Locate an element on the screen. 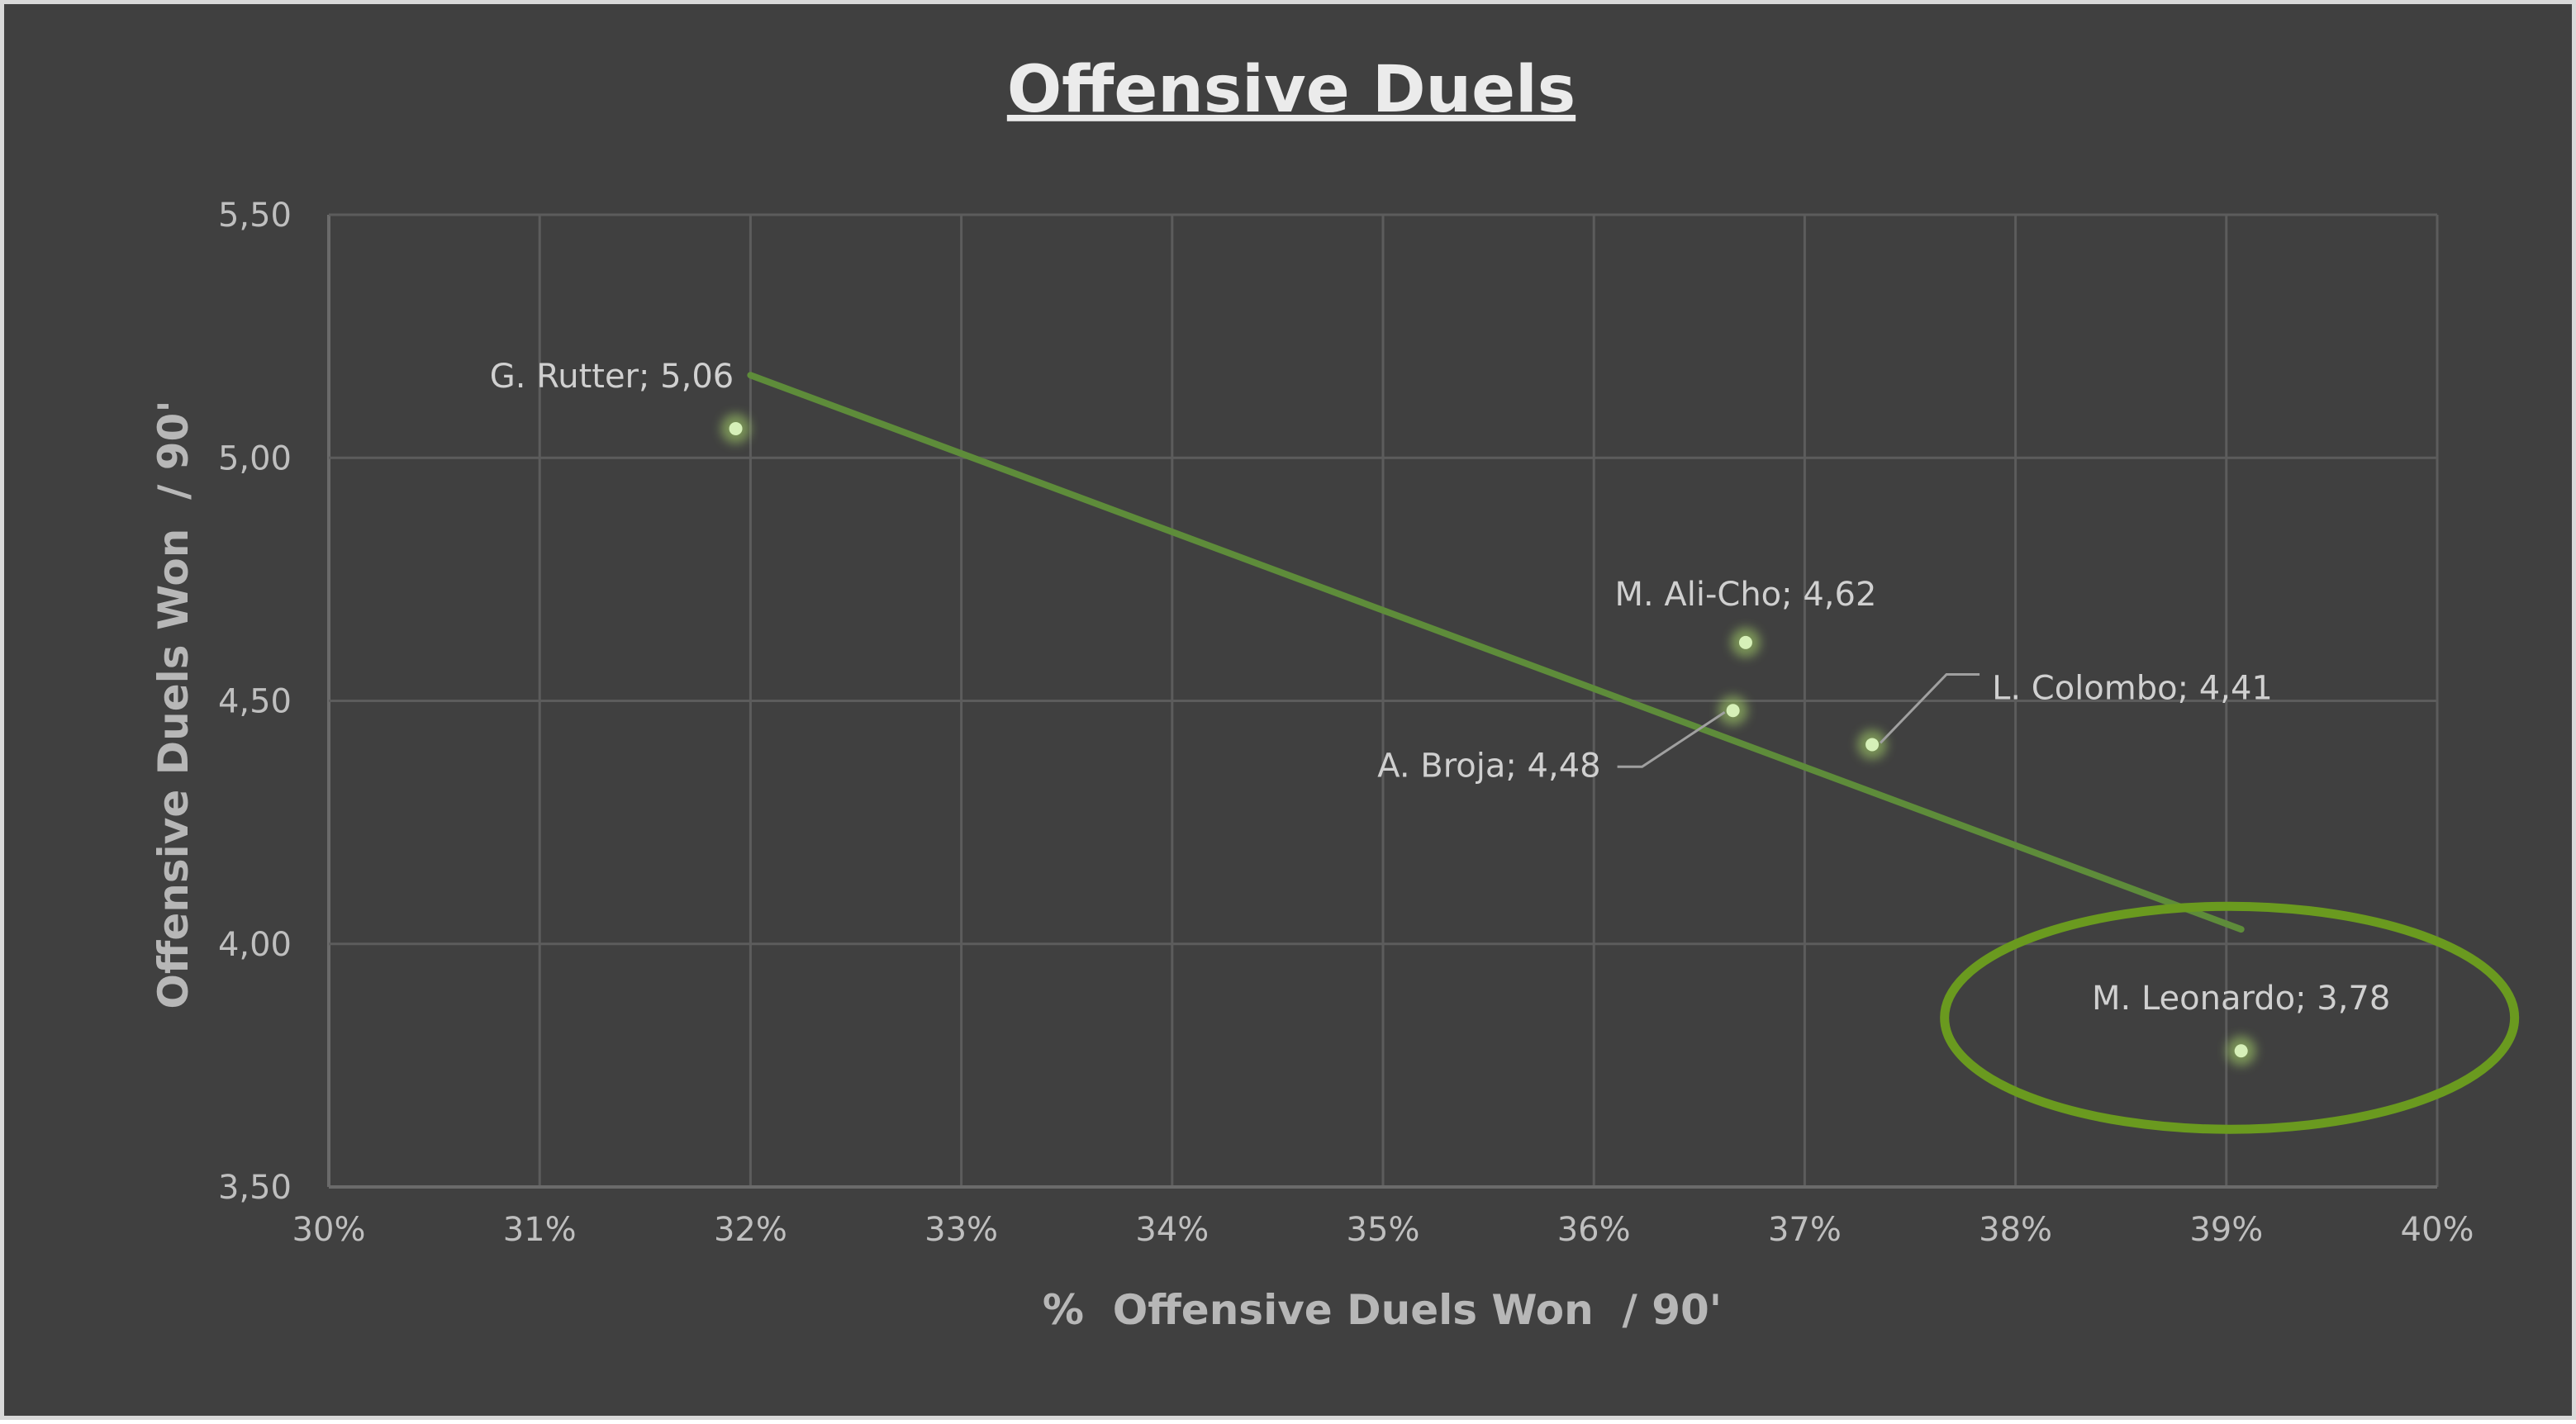 The image size is (2576, 1424). data-label: M. Leonardo; 3,78 is located at coordinates (2241, 999).